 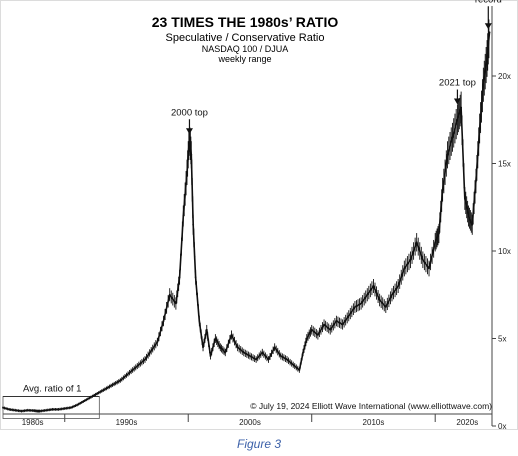 What do you see at coordinates (259, 444) in the screenshot?
I see `figure-caption: Figure 3` at bounding box center [259, 444].